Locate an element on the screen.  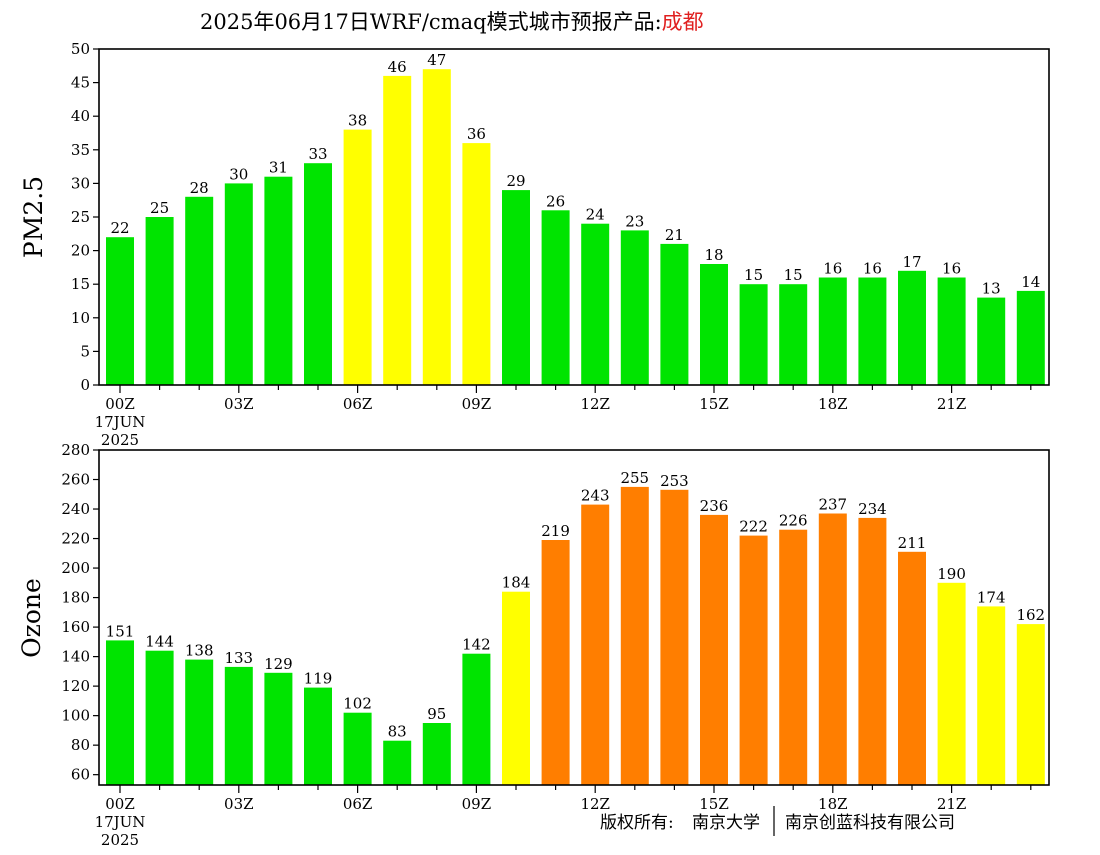
pm25-value-label: 17 is located at coordinates (911, 262).